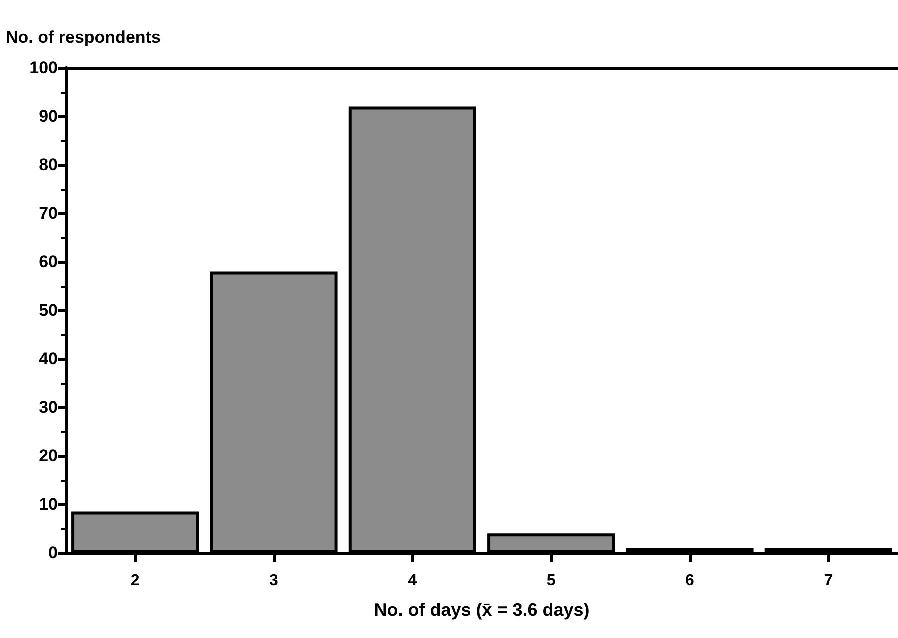 This screenshot has width=898, height=638. Describe the element at coordinates (53, 553) in the screenshot. I see `y-tick-label: 0` at that location.